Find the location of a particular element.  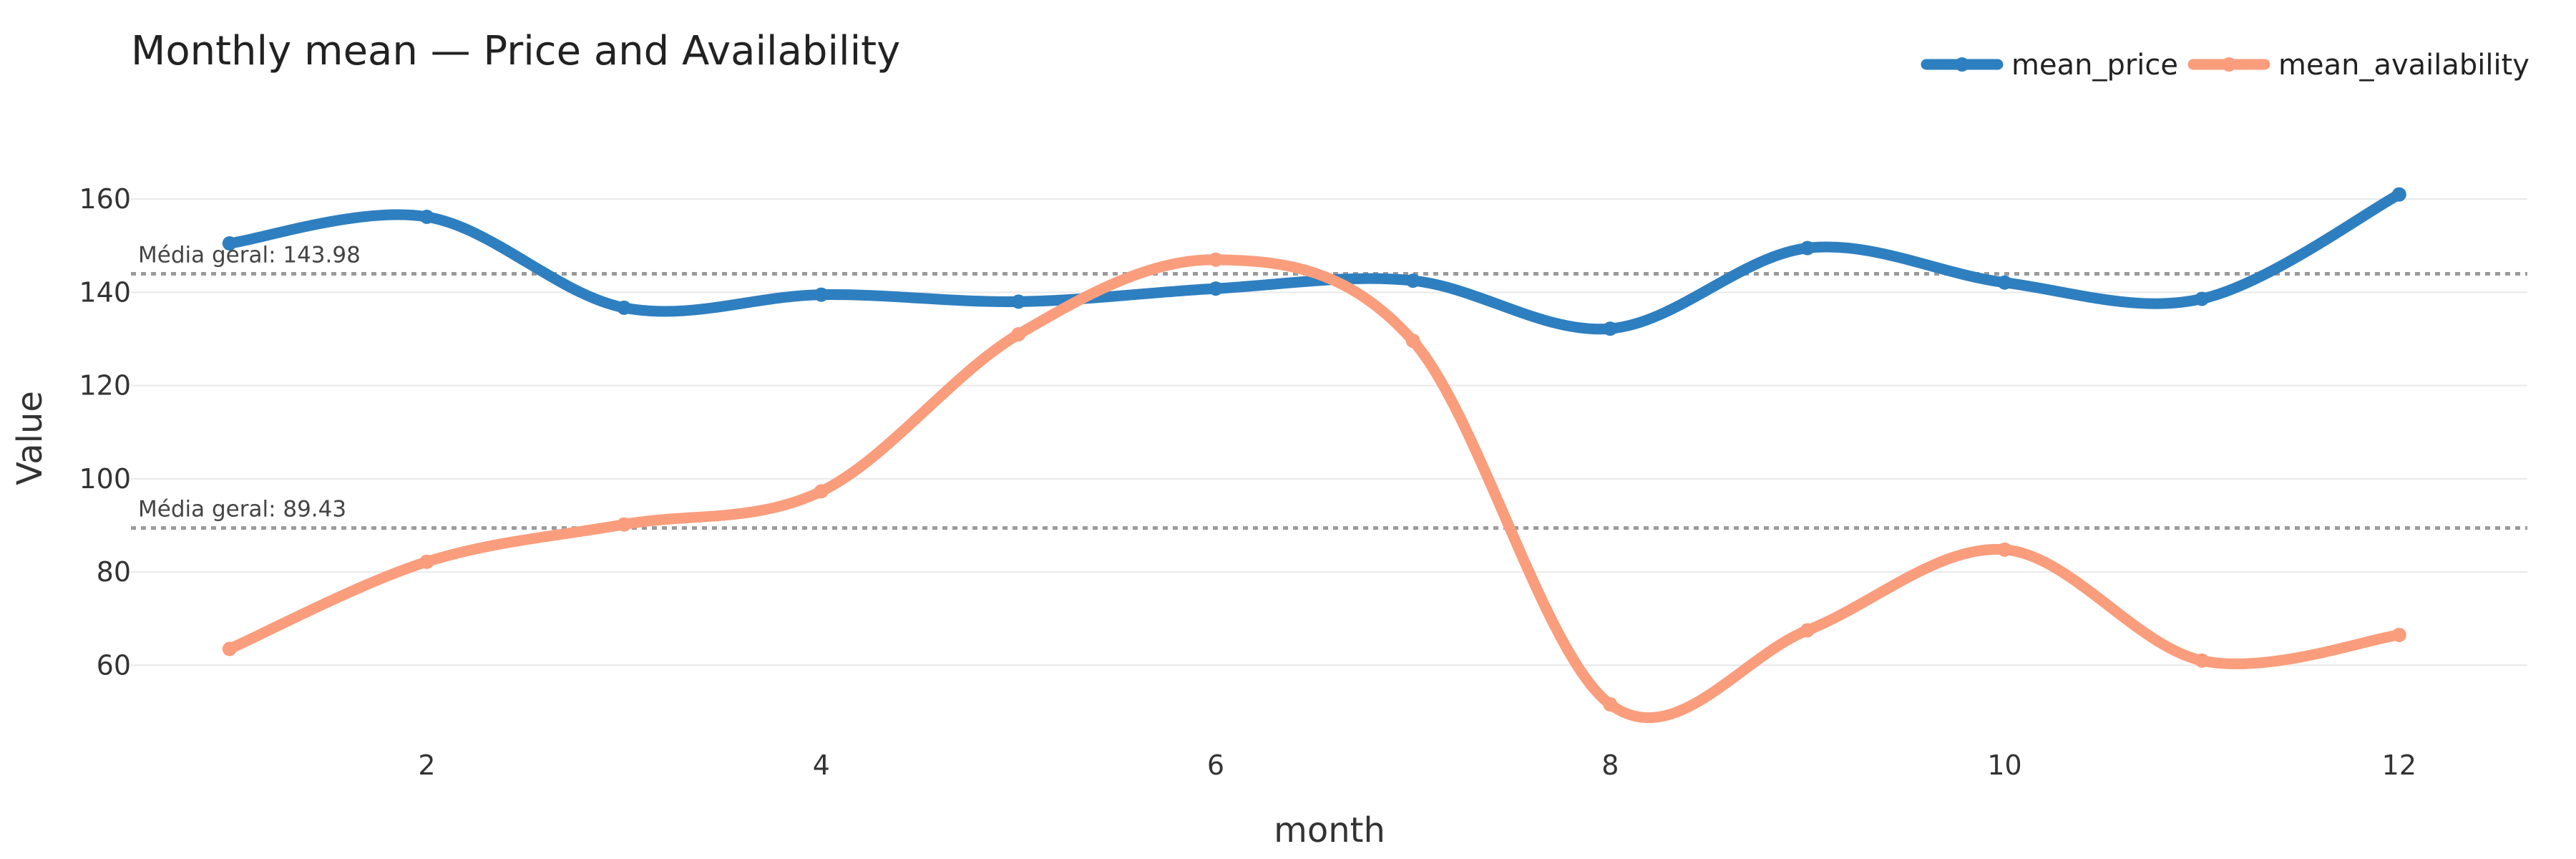

x-tick-label-2: 2 is located at coordinates (426, 765).